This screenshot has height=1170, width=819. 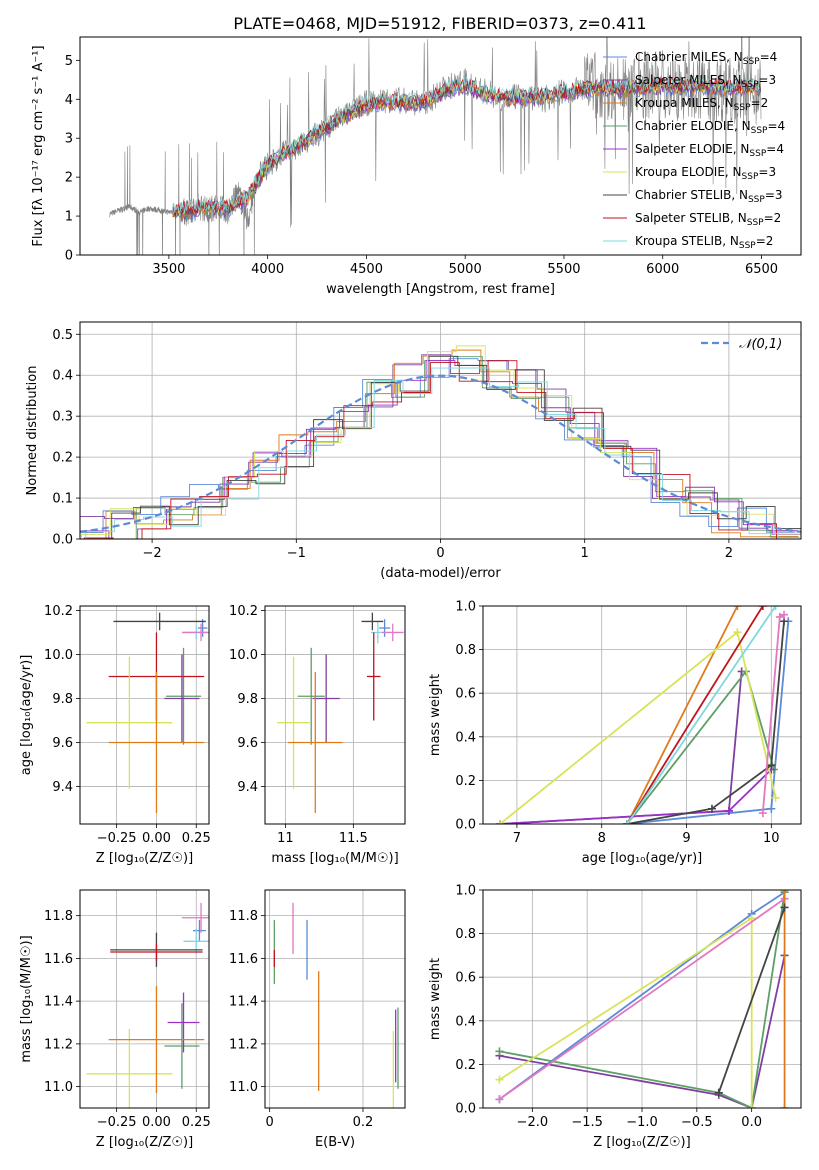 What do you see at coordinates (335, 1142) in the screenshot?
I see `x-axis-label: E(B-V)` at bounding box center [335, 1142].